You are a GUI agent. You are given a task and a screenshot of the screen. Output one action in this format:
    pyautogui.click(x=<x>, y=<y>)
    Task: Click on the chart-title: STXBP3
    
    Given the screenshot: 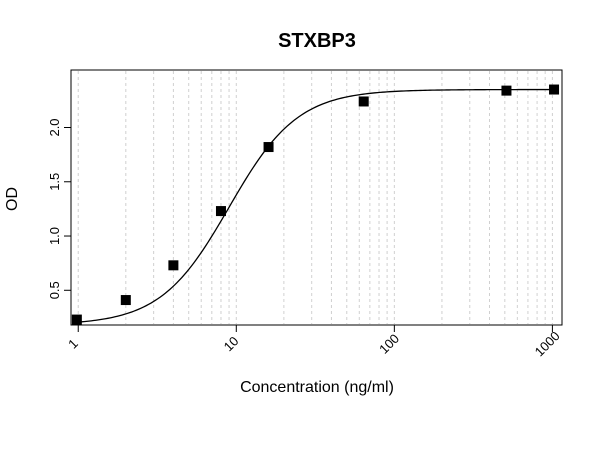 What is the action you would take?
    pyautogui.click(x=317, y=41)
    